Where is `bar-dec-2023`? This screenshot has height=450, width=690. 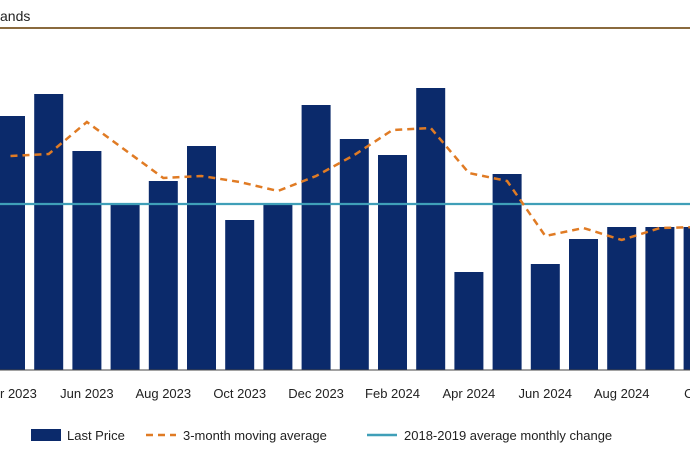 bar-dec-2023 is located at coordinates (316, 237).